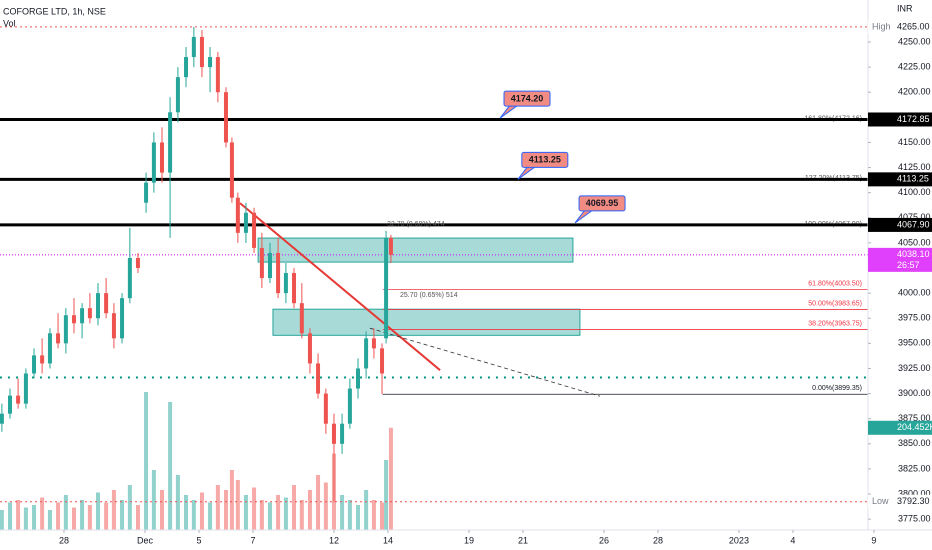  I want to click on countdown: 26:57, so click(908, 265).